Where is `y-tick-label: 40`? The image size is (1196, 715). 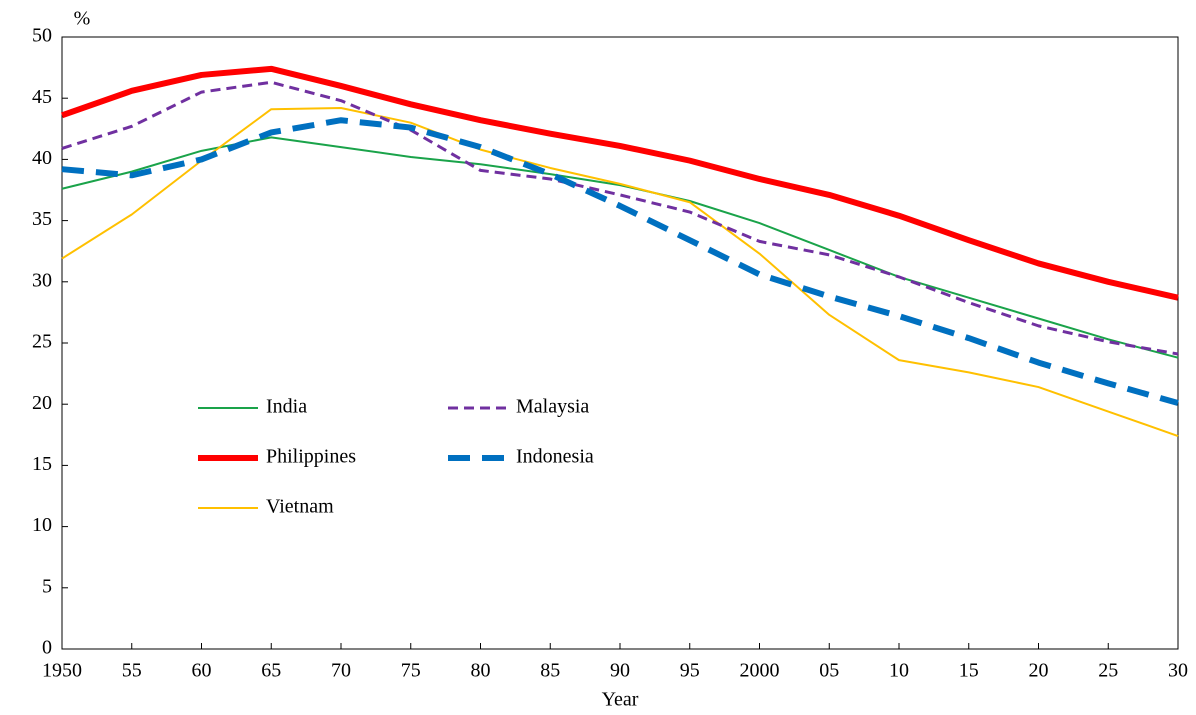 y-tick-label: 40 is located at coordinates (42, 158).